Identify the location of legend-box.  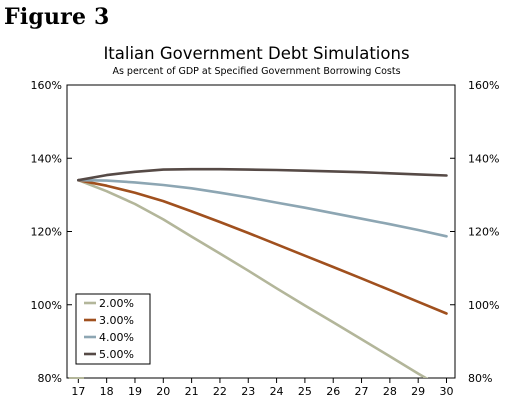
(113, 329).